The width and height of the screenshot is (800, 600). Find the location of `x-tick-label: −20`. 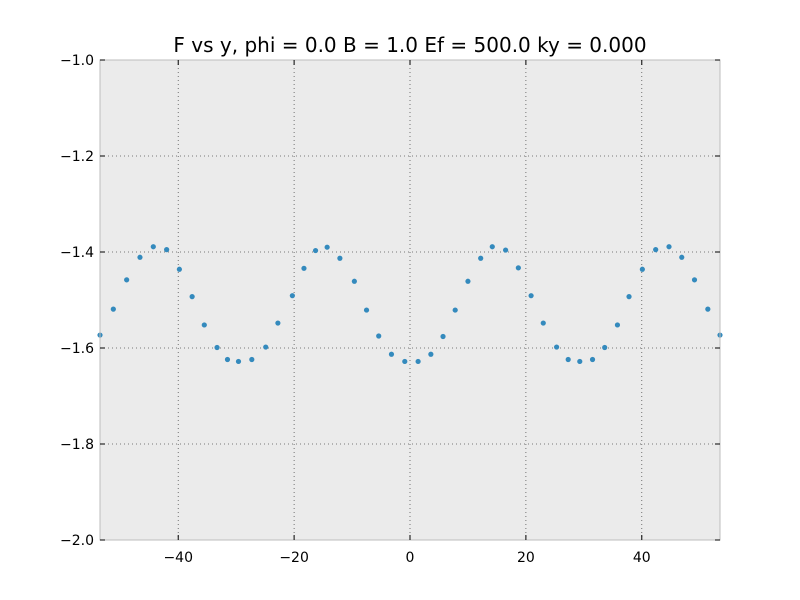

x-tick-label: −20 is located at coordinates (294, 558).